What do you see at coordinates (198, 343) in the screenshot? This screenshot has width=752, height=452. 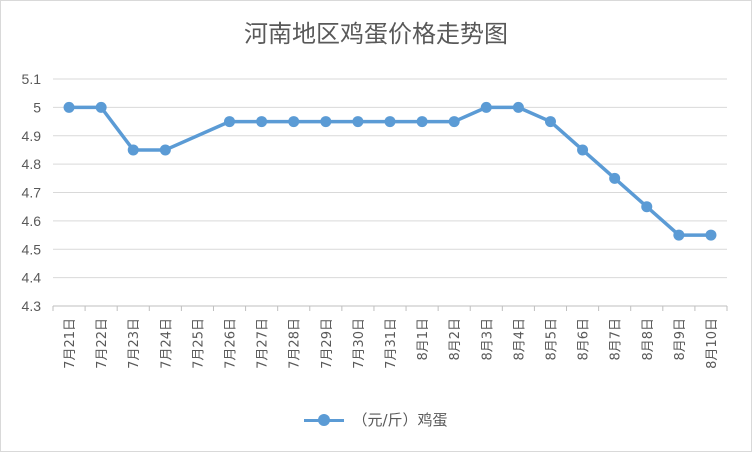 I see `x-tick-label: 7月25日` at bounding box center [198, 343].